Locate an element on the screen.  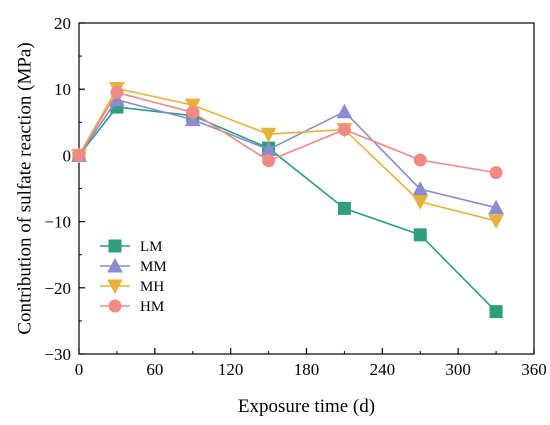
x-tick-label: 180 is located at coordinates (307, 369).